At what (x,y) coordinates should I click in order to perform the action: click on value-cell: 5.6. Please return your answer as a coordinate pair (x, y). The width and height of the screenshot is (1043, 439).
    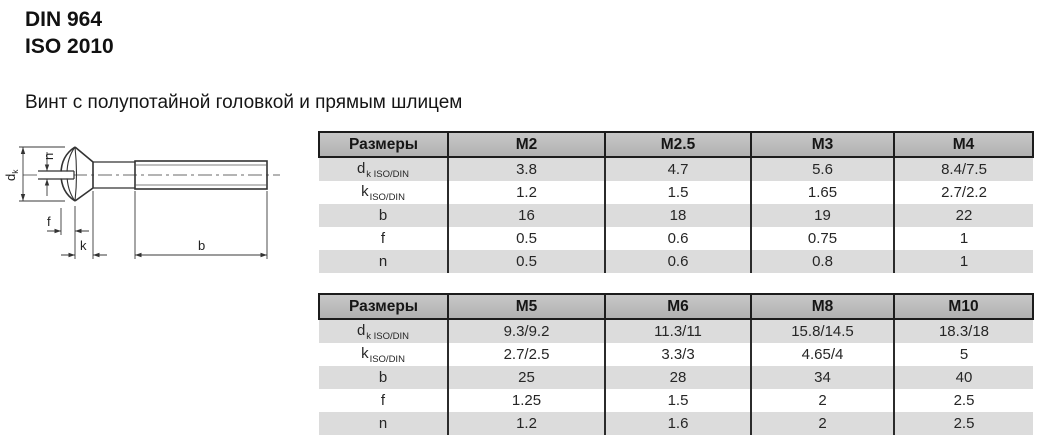
    Looking at the image, I should click on (822, 169).